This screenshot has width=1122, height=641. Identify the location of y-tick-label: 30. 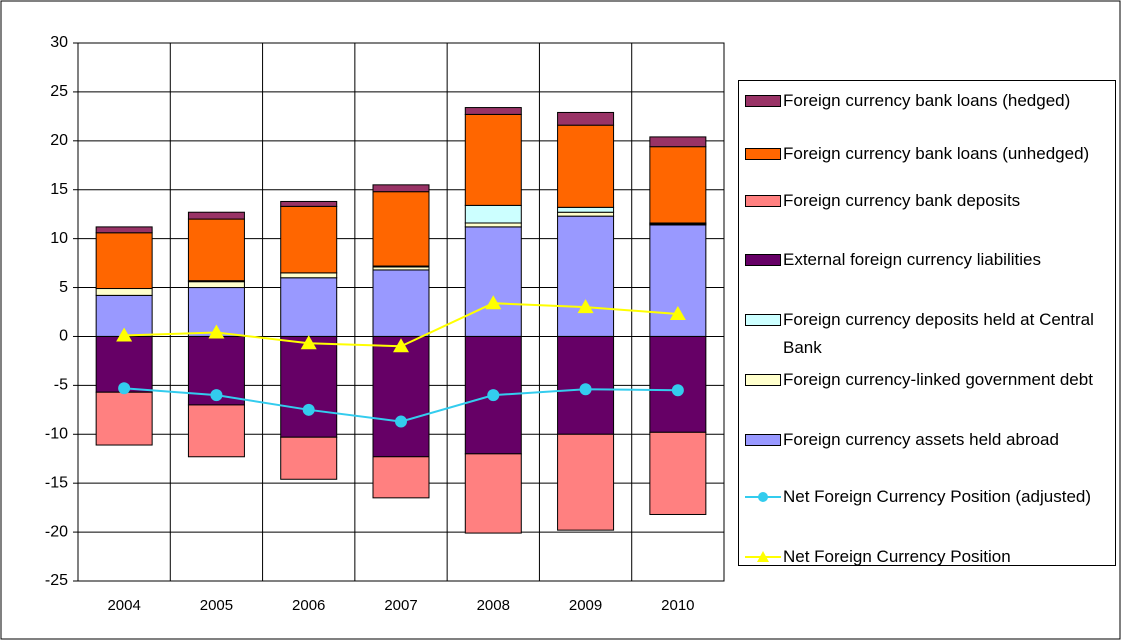
(59, 42).